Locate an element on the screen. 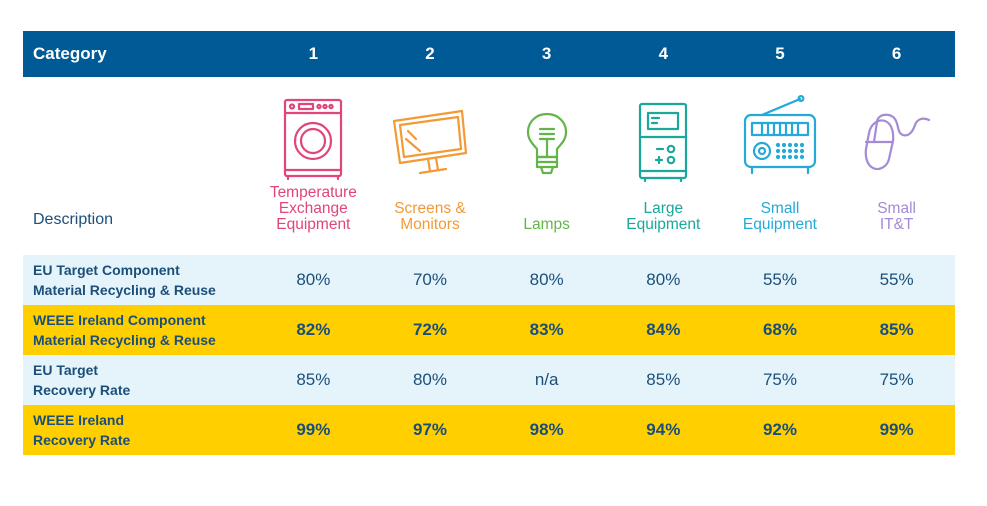 Image resolution: width=987 pixels, height=506 pixels. category-number-2: 2 is located at coordinates (430, 53).